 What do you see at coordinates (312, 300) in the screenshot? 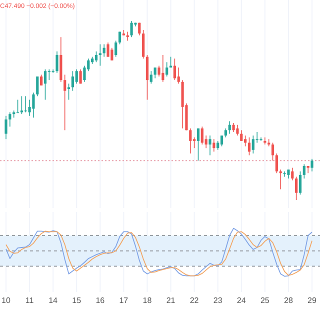
I see `x-tick-label: 29` at bounding box center [312, 300].